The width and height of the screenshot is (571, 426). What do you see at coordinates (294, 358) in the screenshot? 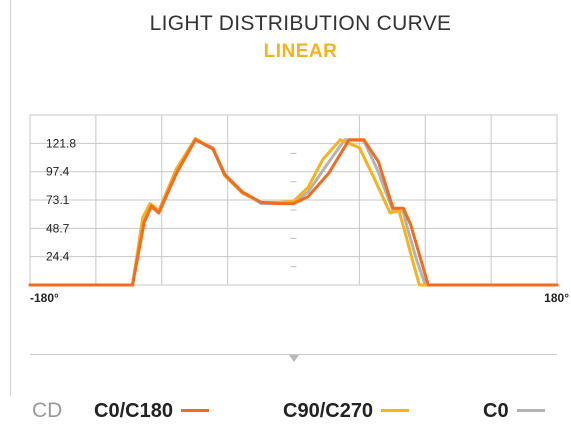
I see `collapse-caret-icon` at bounding box center [294, 358].